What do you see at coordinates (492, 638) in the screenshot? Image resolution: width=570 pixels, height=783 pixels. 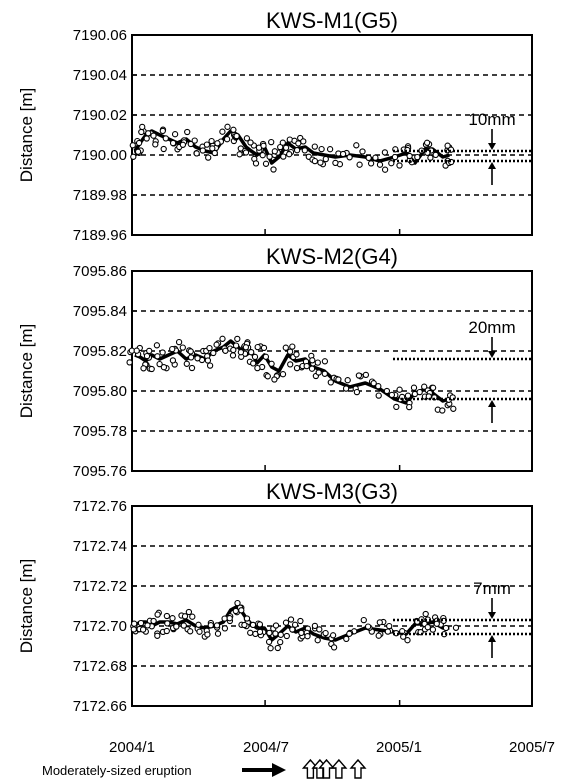 I see `up-arrow-head` at bounding box center [492, 638].